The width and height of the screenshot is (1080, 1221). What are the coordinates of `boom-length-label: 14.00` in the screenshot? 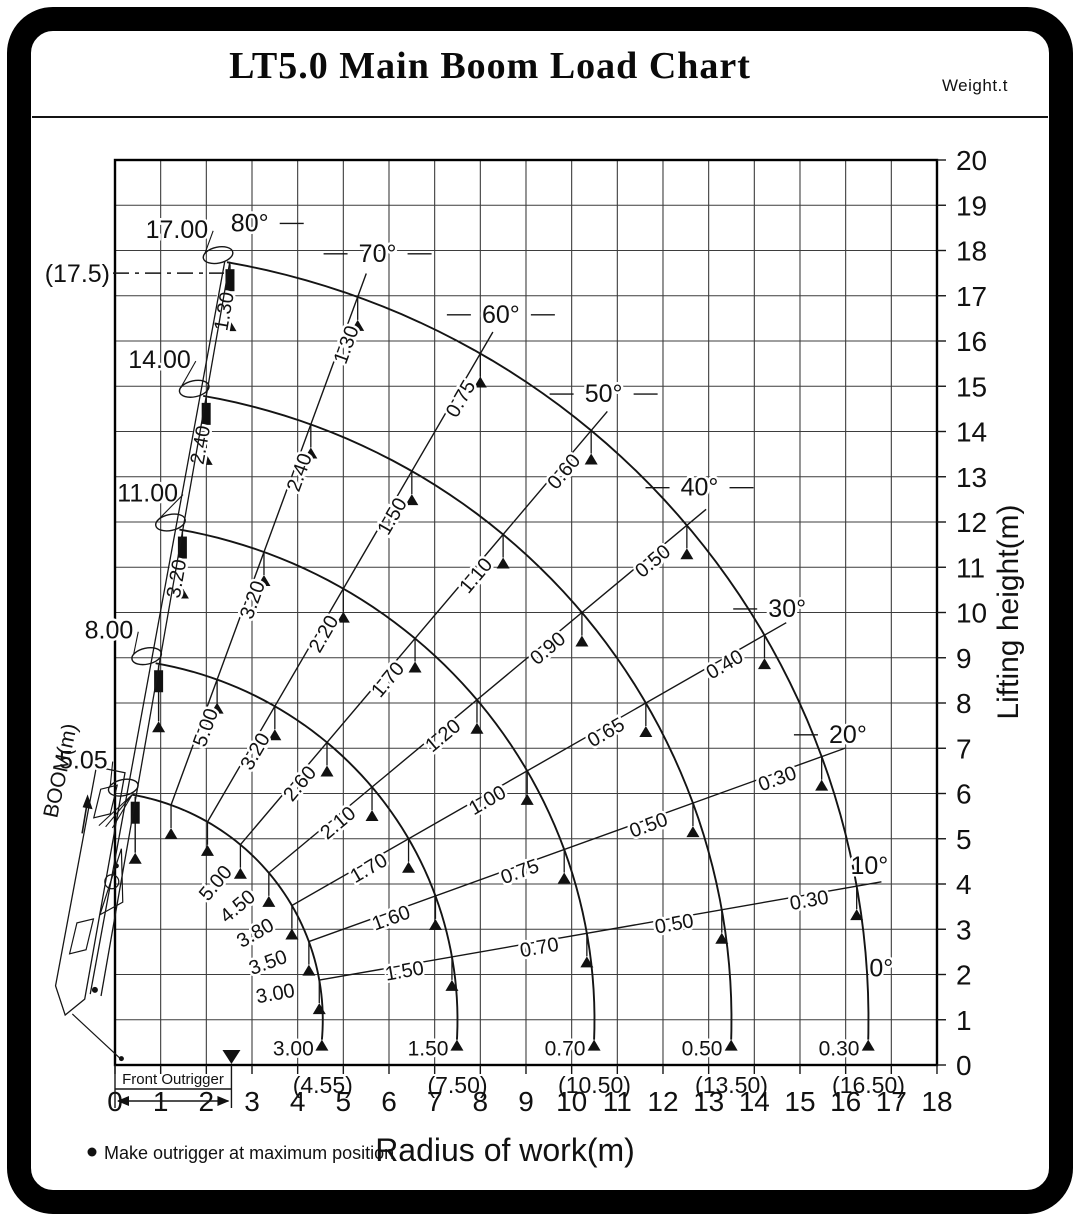 It's located at (159, 360).